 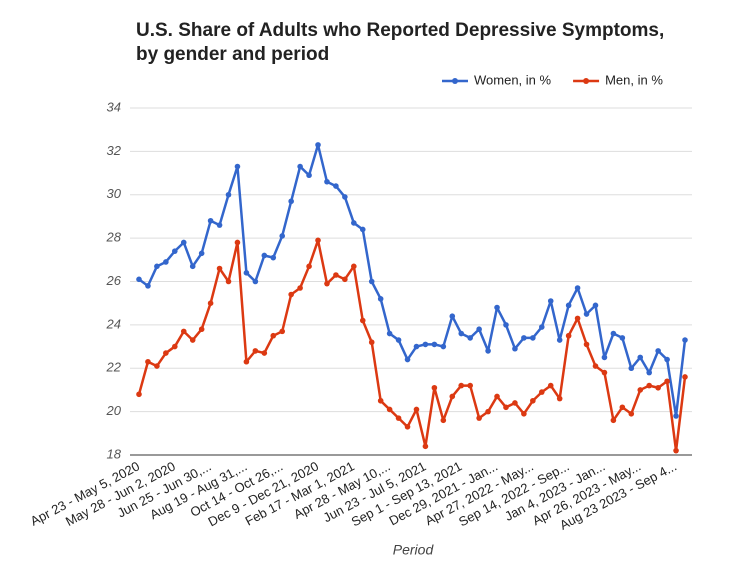 I want to click on legend-label: Women, in %, so click(x=513, y=79).